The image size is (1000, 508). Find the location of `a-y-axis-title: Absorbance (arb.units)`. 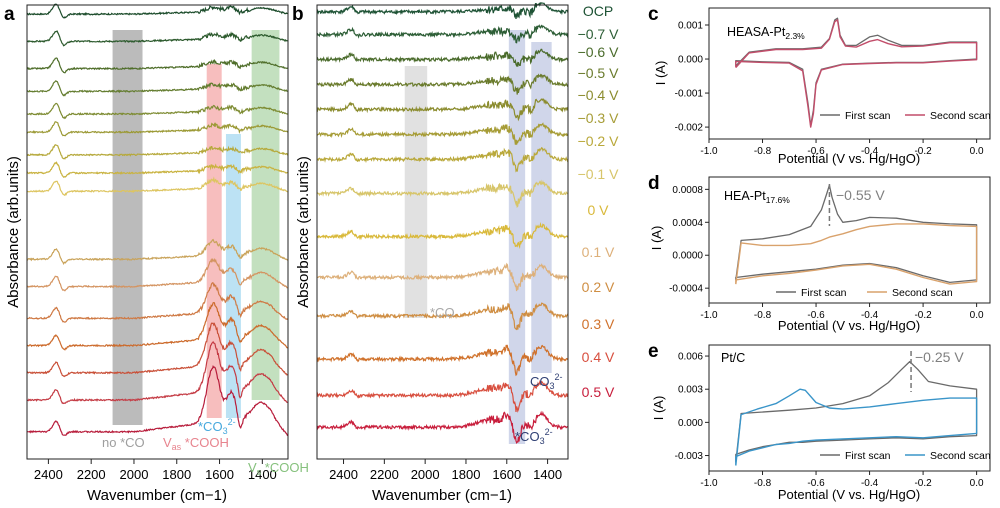

a-y-axis-title: Absorbance (arb.units) is located at coordinates (13, 232).